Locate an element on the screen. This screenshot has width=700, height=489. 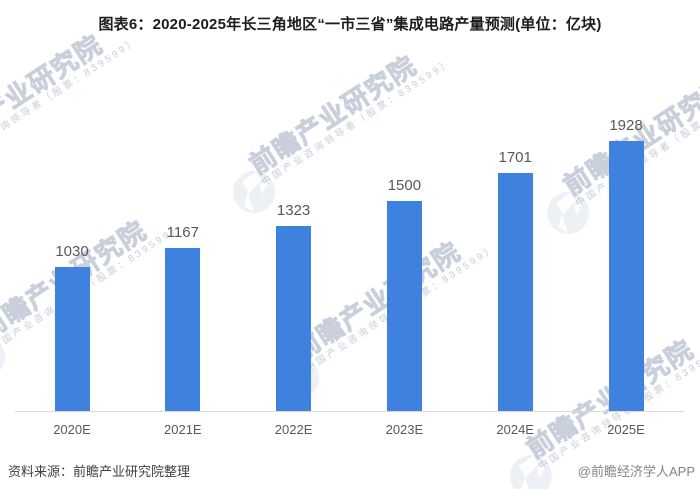
x-tick-label: 2024E is located at coordinates (515, 429).